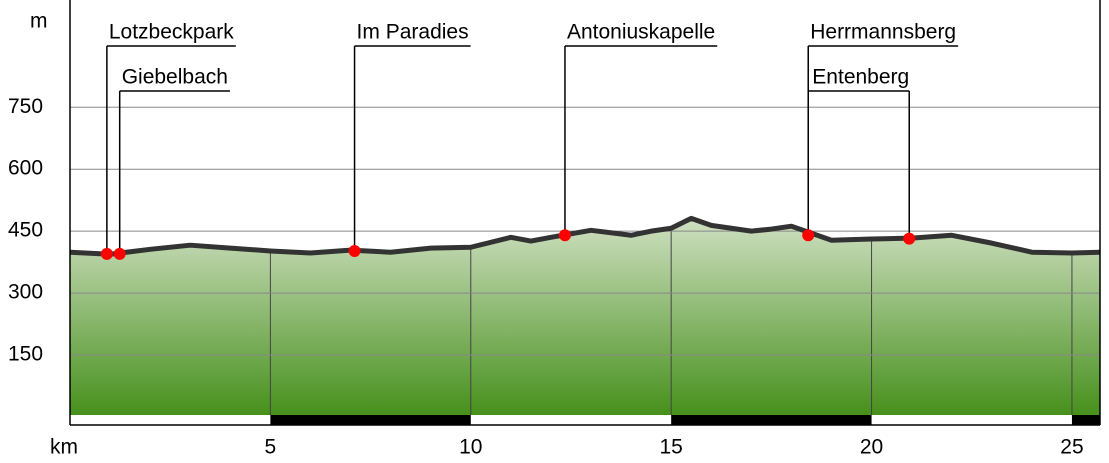  What do you see at coordinates (413, 32) in the screenshot?
I see `poi-label: Im Paradies` at bounding box center [413, 32].